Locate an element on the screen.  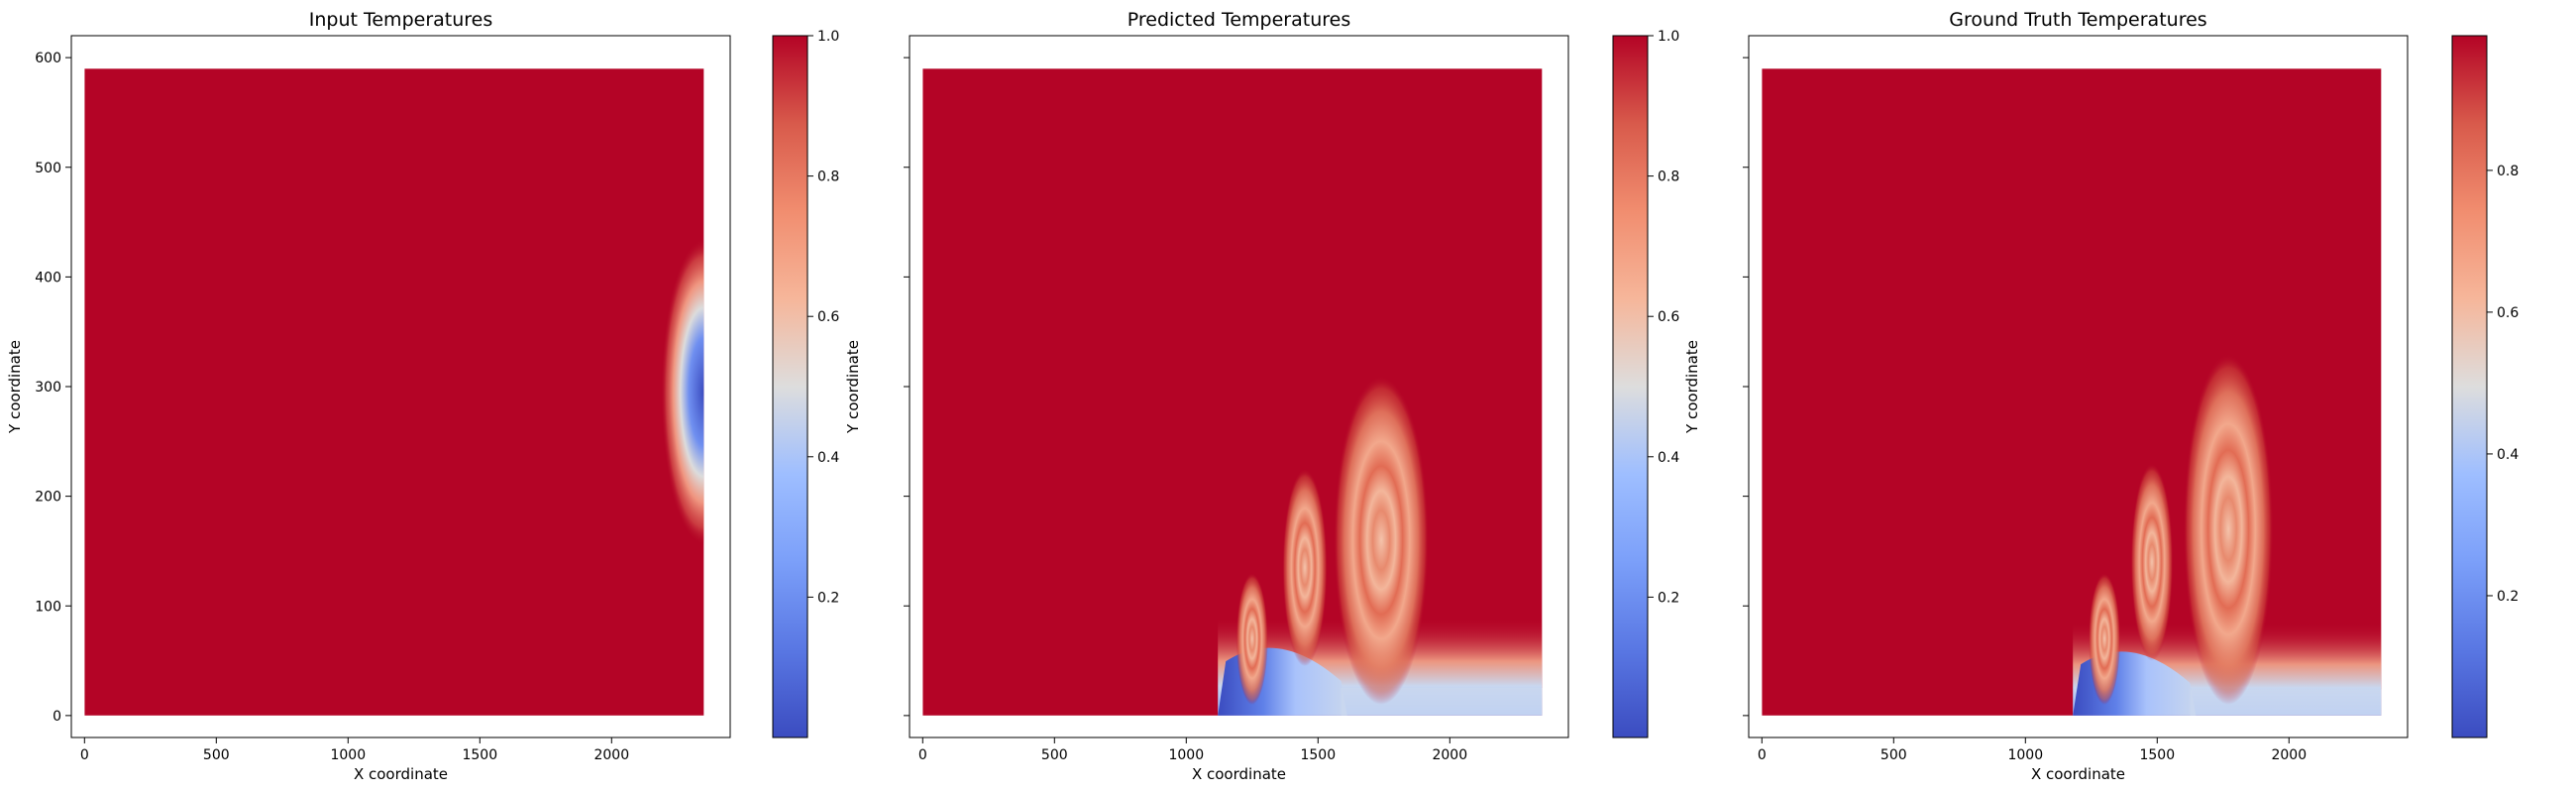
y-tick-label: 400 is located at coordinates (48, 277).